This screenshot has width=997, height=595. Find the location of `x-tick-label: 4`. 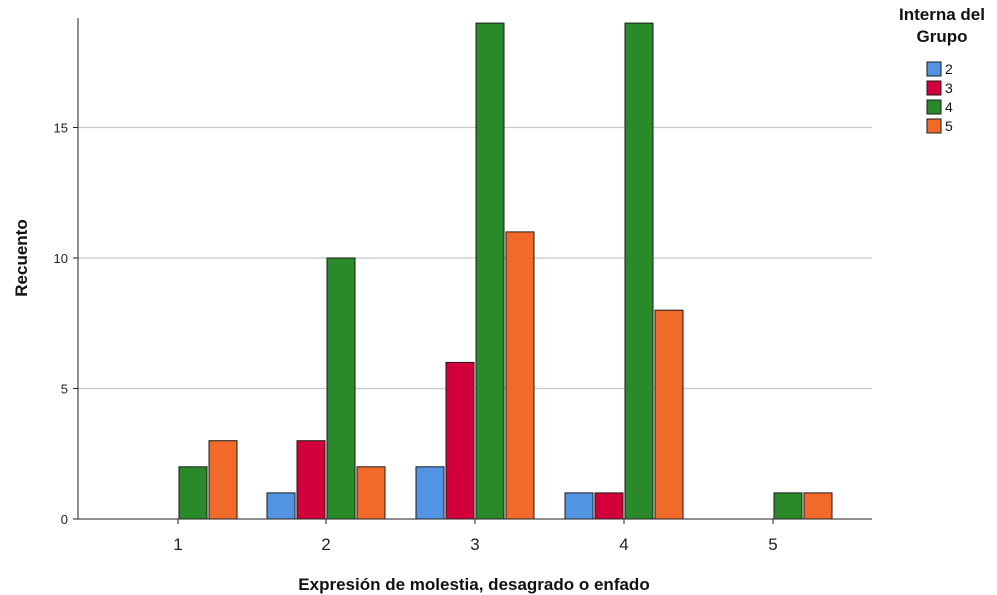

x-tick-label: 4 is located at coordinates (623, 544).